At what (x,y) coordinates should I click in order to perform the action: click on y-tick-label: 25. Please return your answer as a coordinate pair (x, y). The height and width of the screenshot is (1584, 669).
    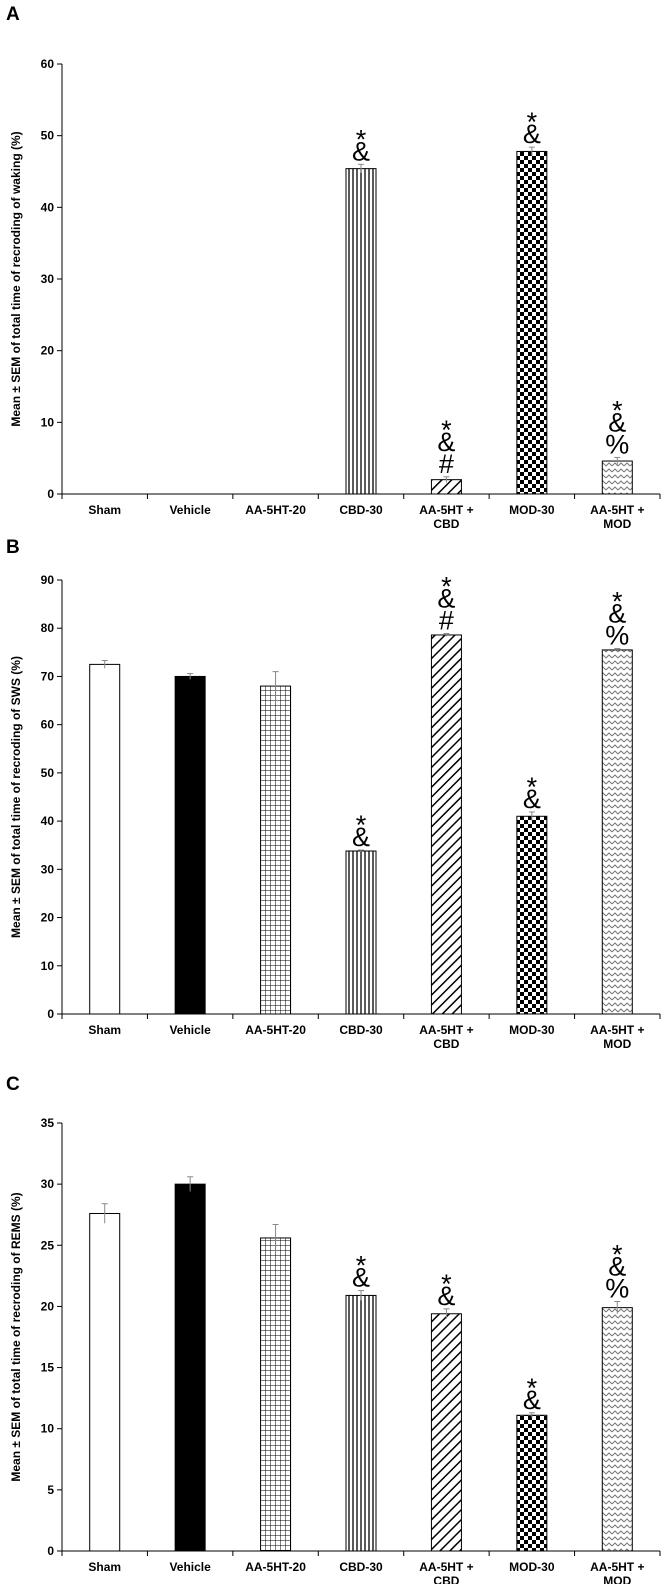
    Looking at the image, I should click on (48, 1245).